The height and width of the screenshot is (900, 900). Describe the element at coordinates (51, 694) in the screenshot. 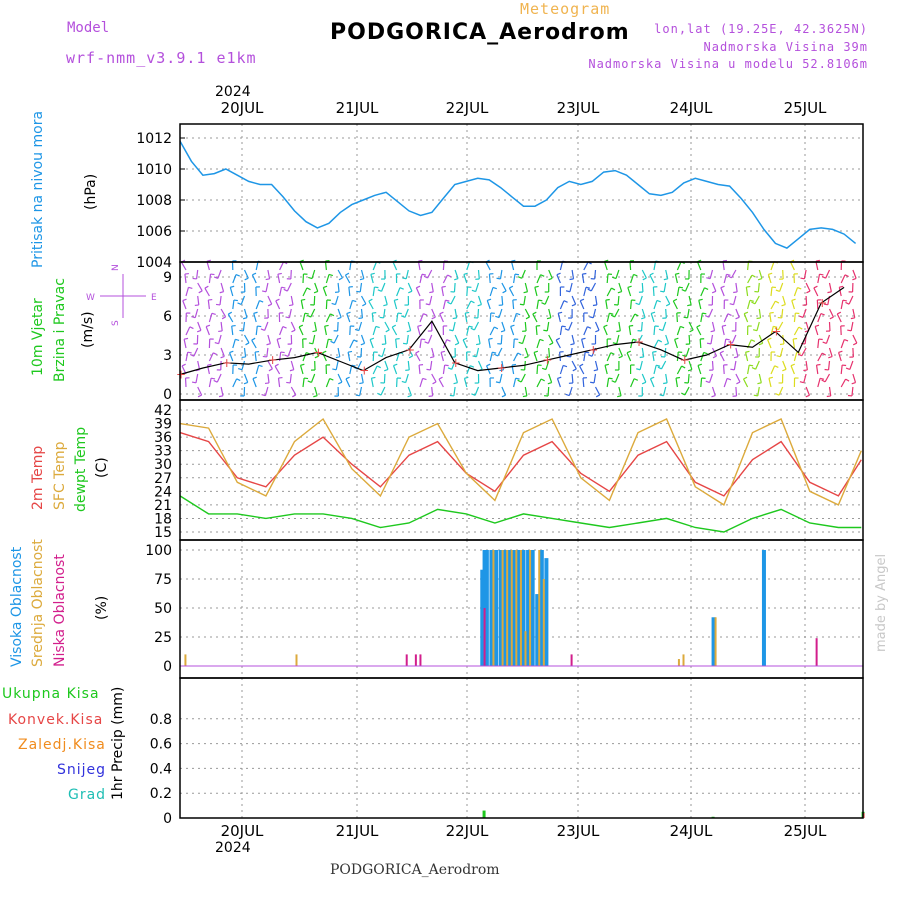

I see `legend-total-rain: Ukupna Kisa` at that location.